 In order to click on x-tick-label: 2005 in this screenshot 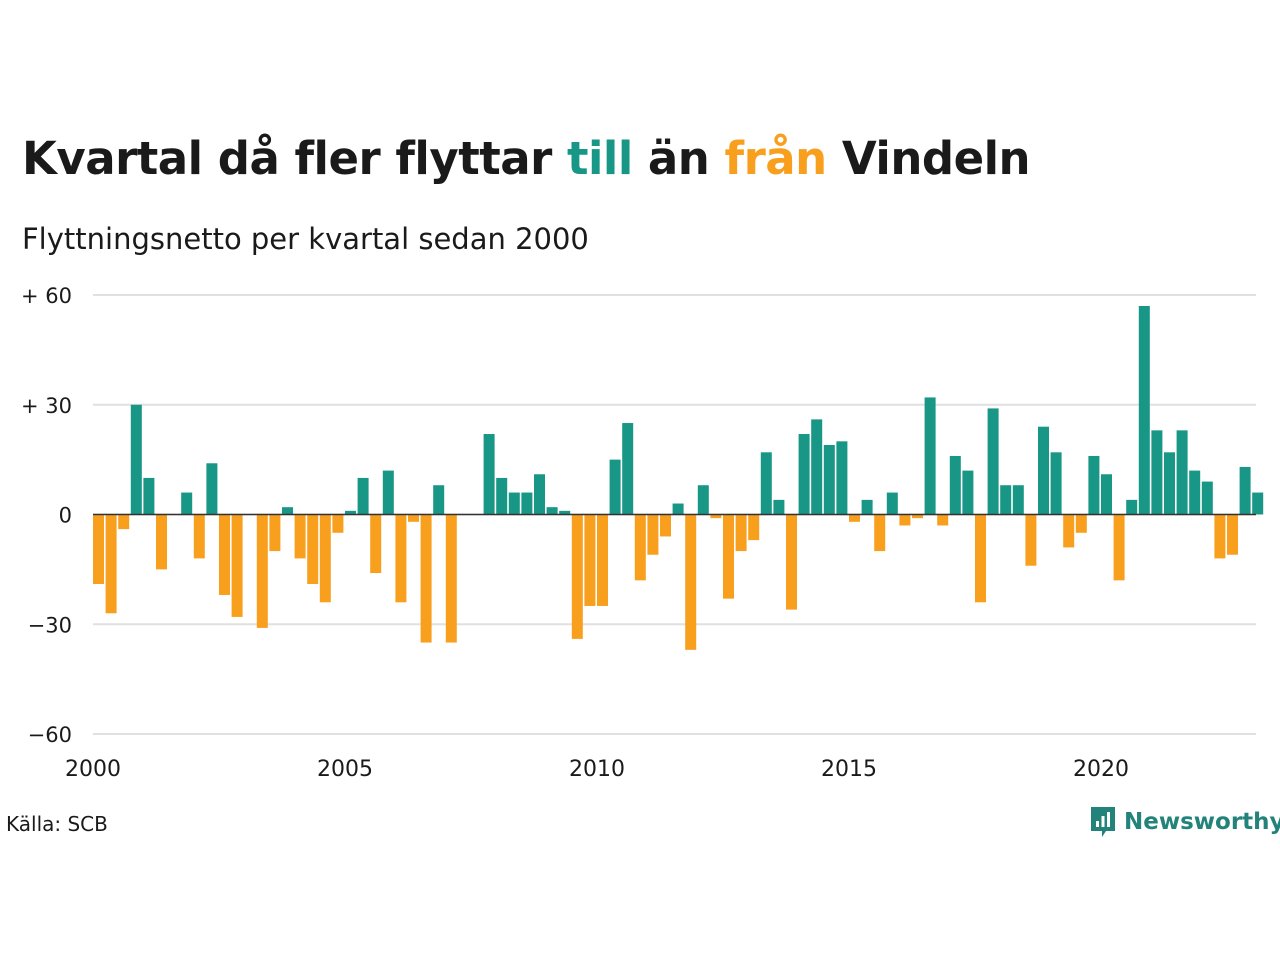, I will do `click(345, 769)`.